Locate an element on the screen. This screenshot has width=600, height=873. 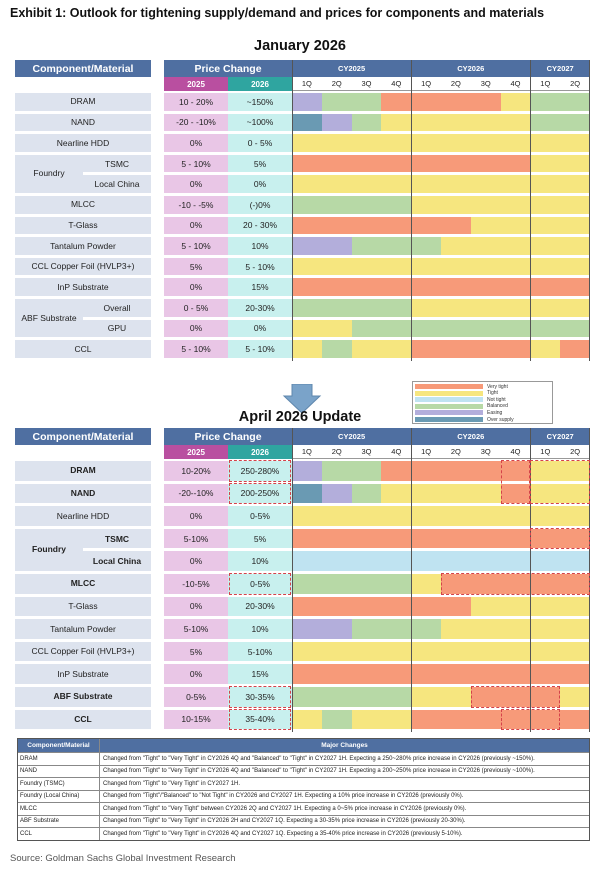
component-header: Component/Material is located at coordinates (83, 436).